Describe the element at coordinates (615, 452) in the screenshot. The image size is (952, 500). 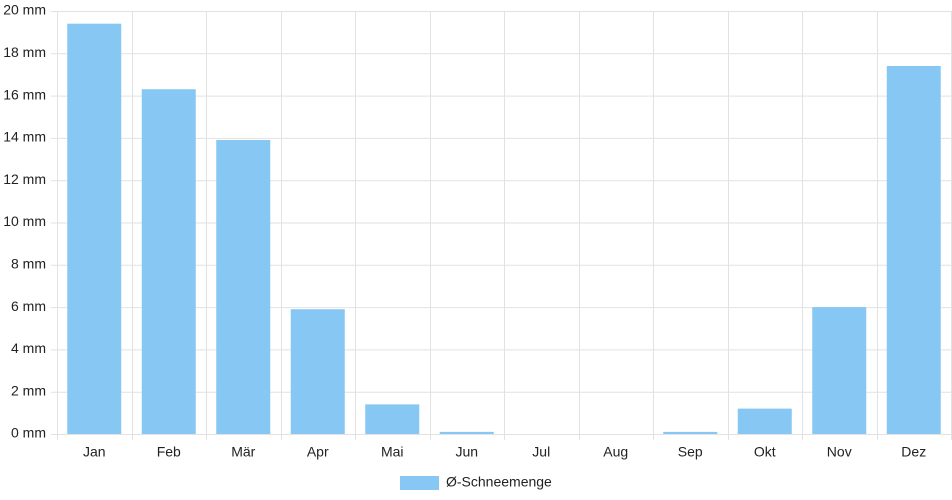
I see `x-tick-label: Aug` at that location.